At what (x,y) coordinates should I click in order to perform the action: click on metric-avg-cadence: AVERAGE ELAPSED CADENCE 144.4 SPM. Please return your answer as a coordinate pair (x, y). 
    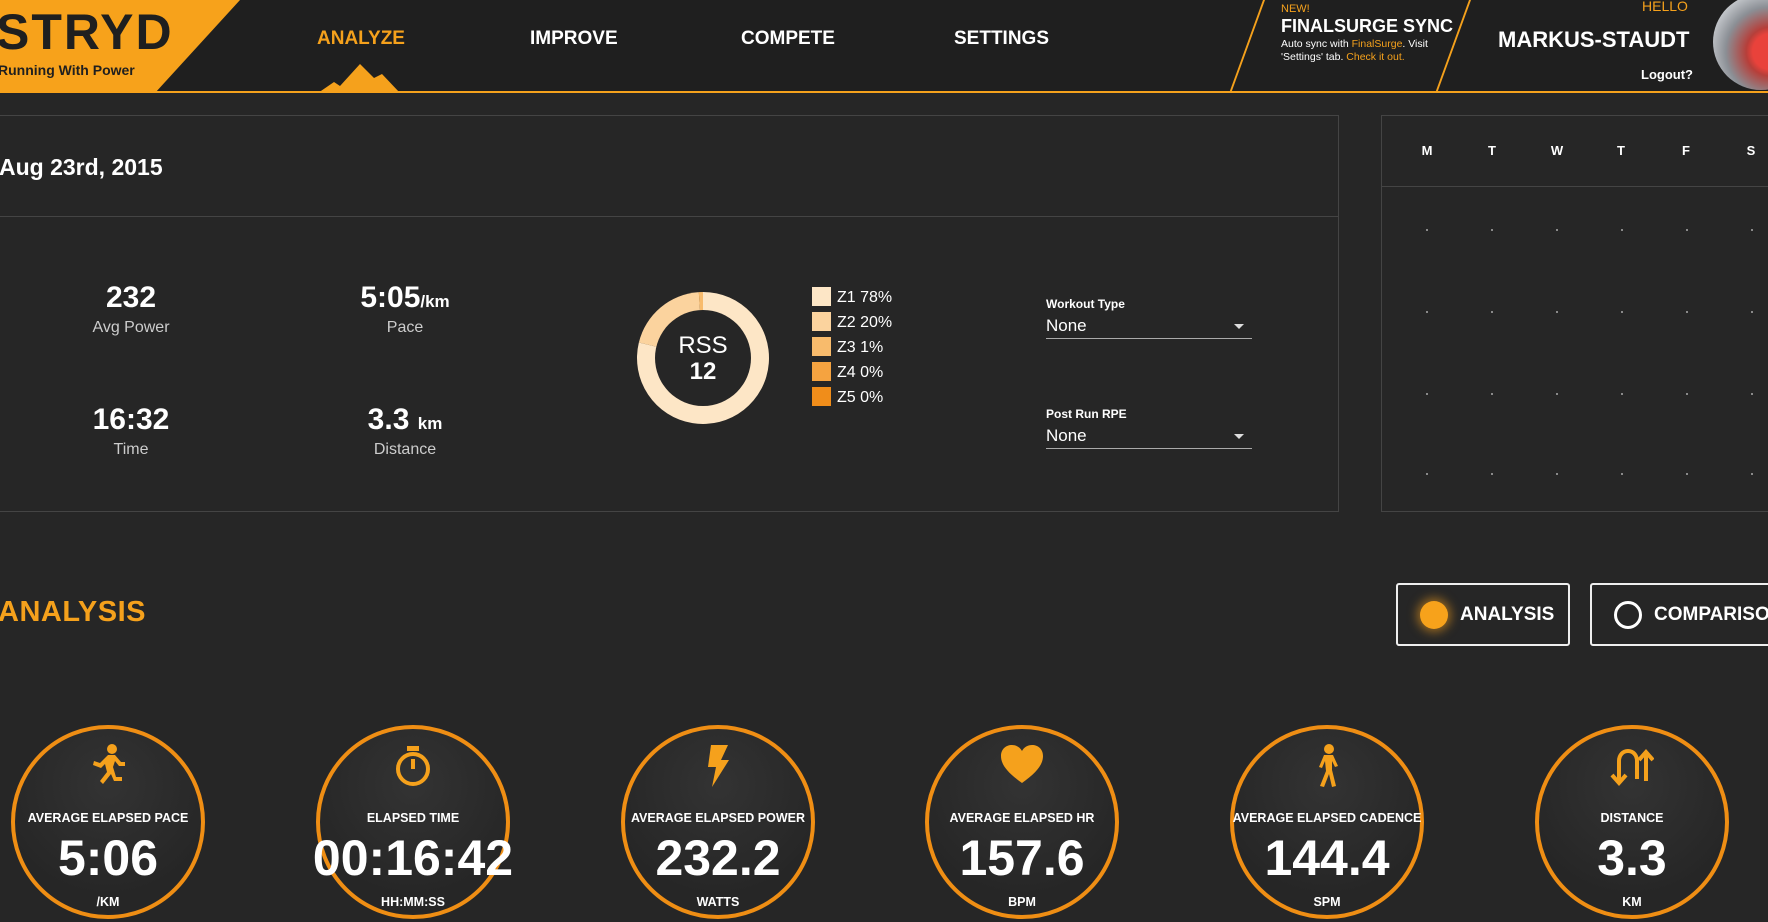
    Looking at the image, I should click on (1327, 822).